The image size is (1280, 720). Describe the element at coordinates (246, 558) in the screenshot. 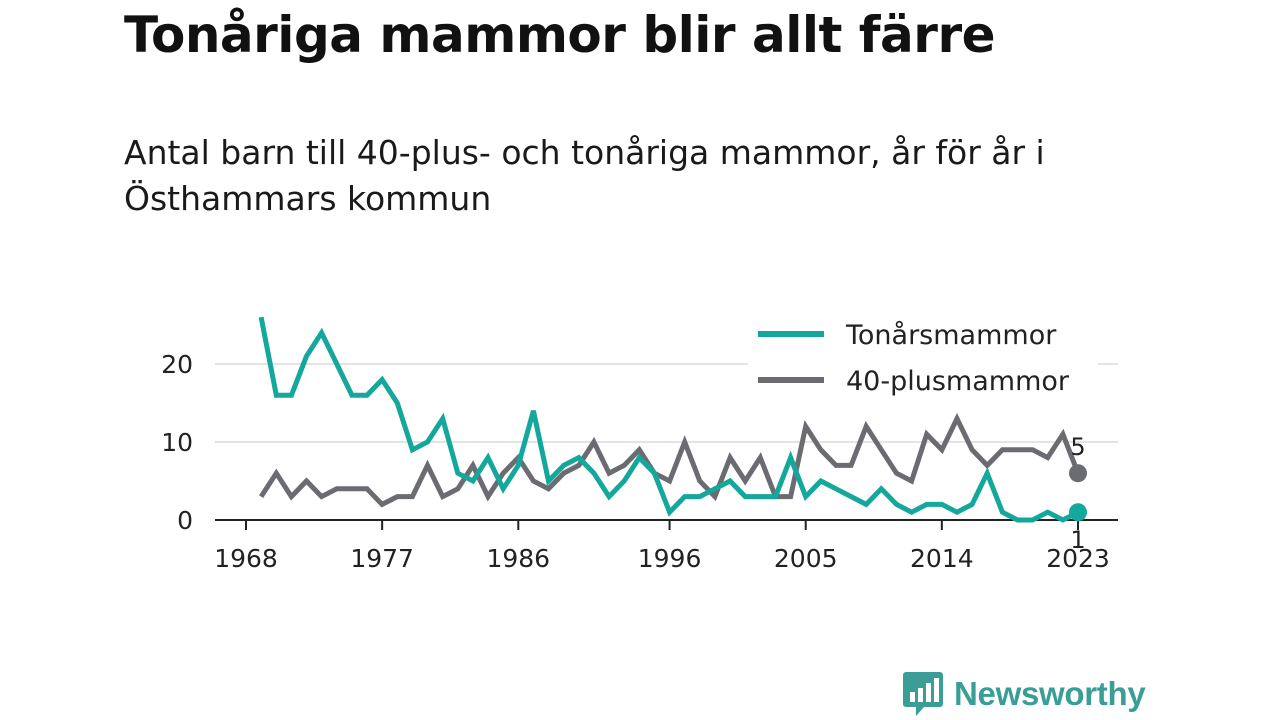

I see `x-tick-label-1968: 1968` at that location.